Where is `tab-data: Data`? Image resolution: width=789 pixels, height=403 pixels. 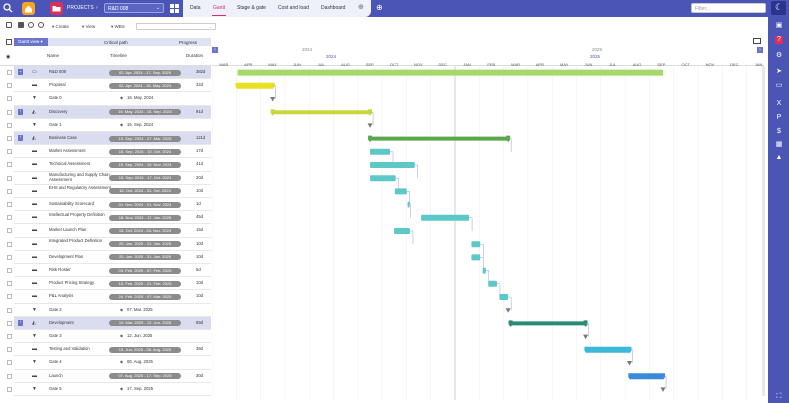
tab-data: Data is located at coordinates (195, 8).